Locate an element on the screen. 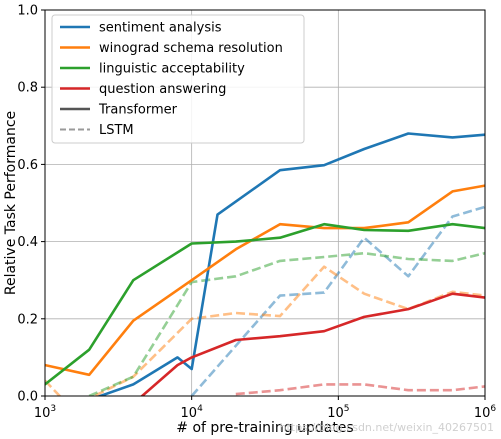 This screenshot has width=501, height=439. y-tick-label: 0.6 is located at coordinates (27, 165).